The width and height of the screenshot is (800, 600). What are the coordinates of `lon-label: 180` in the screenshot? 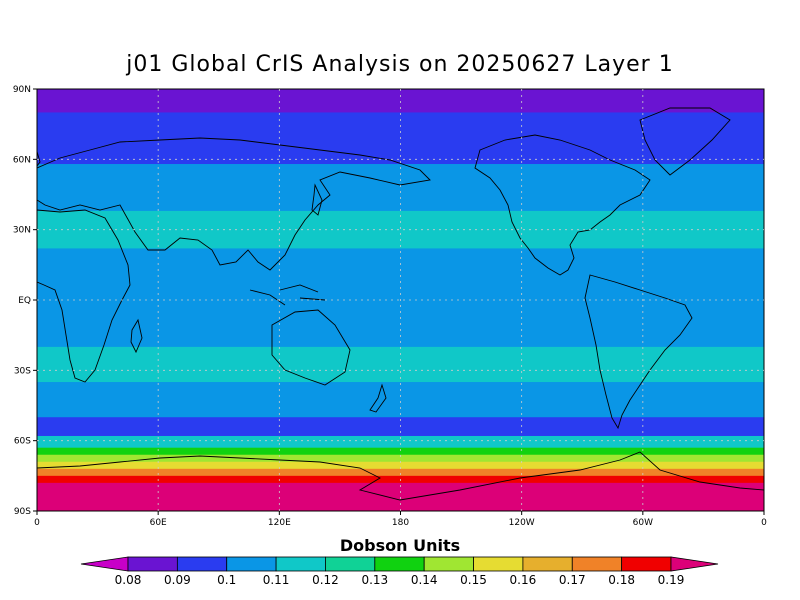 It's located at (400, 523).